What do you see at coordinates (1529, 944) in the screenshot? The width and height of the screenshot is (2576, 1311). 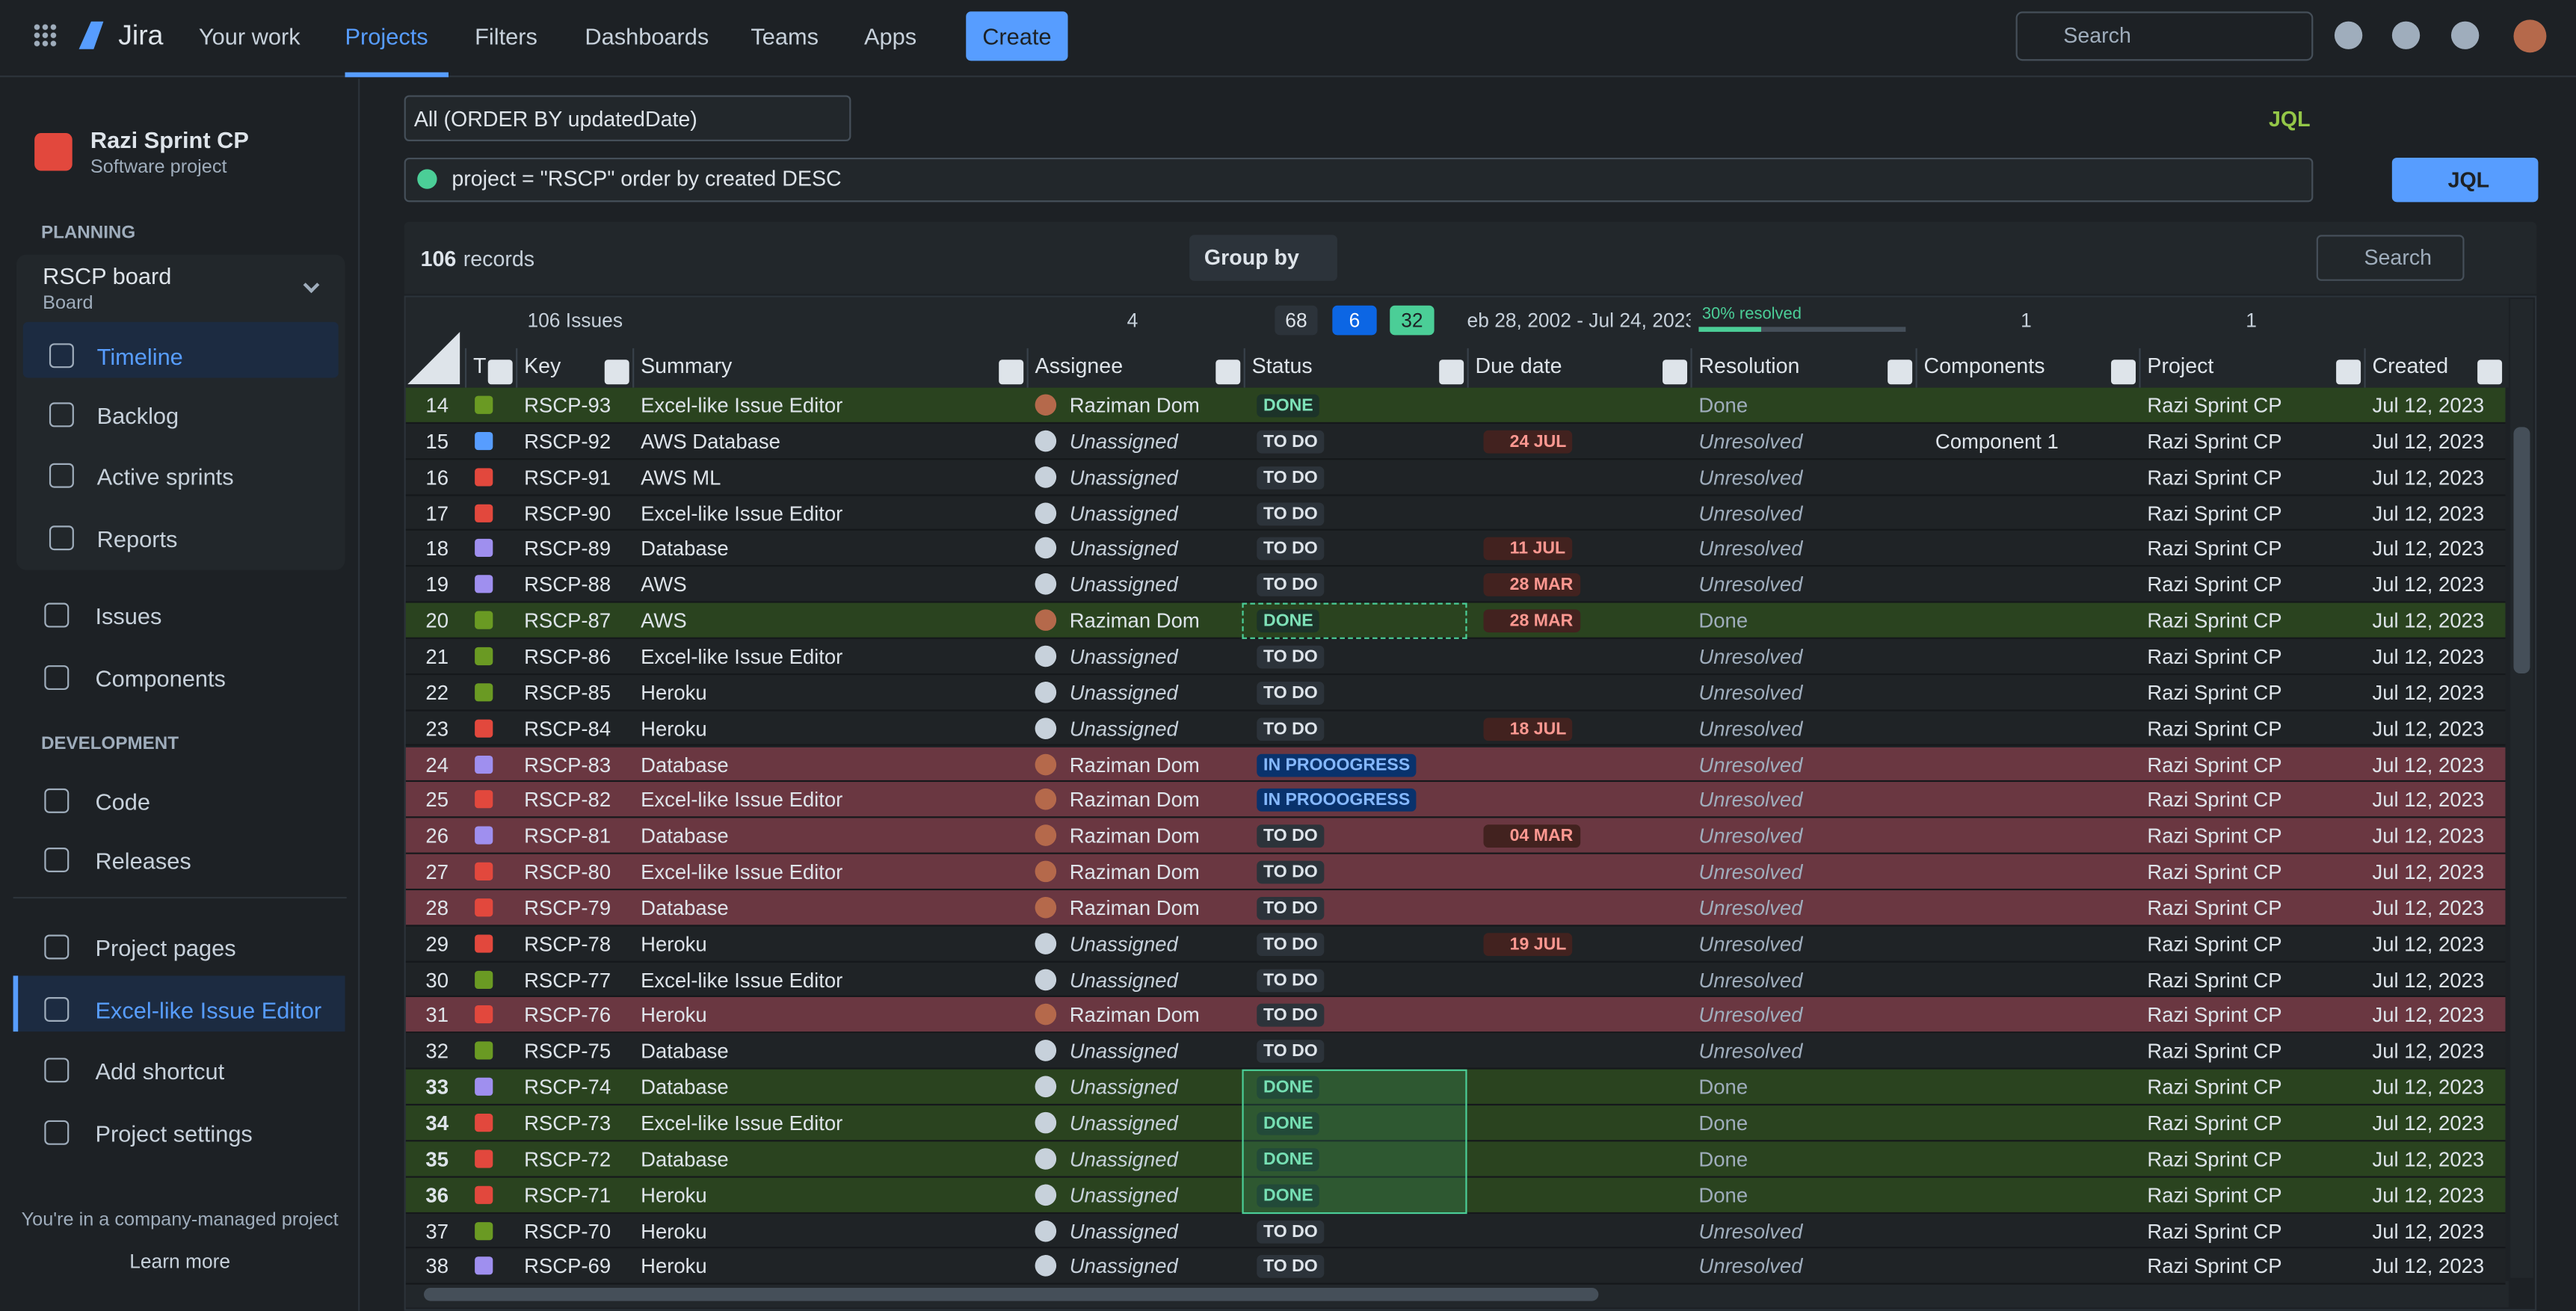 I see `cell: 19 JUL` at bounding box center [1529, 944].